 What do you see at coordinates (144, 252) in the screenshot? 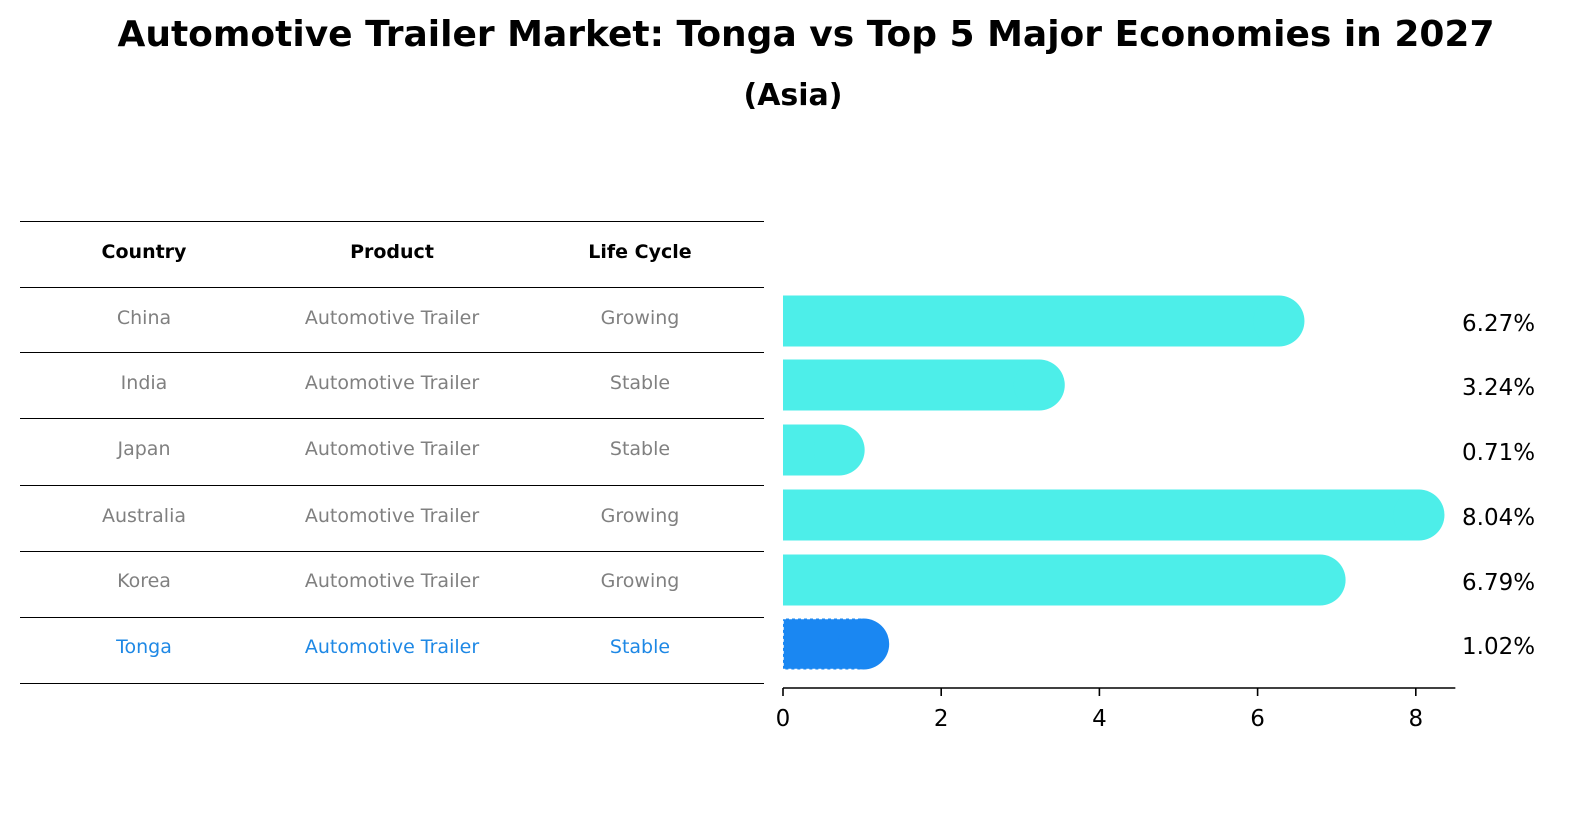
I see `table-header-country: Country` at bounding box center [144, 252].